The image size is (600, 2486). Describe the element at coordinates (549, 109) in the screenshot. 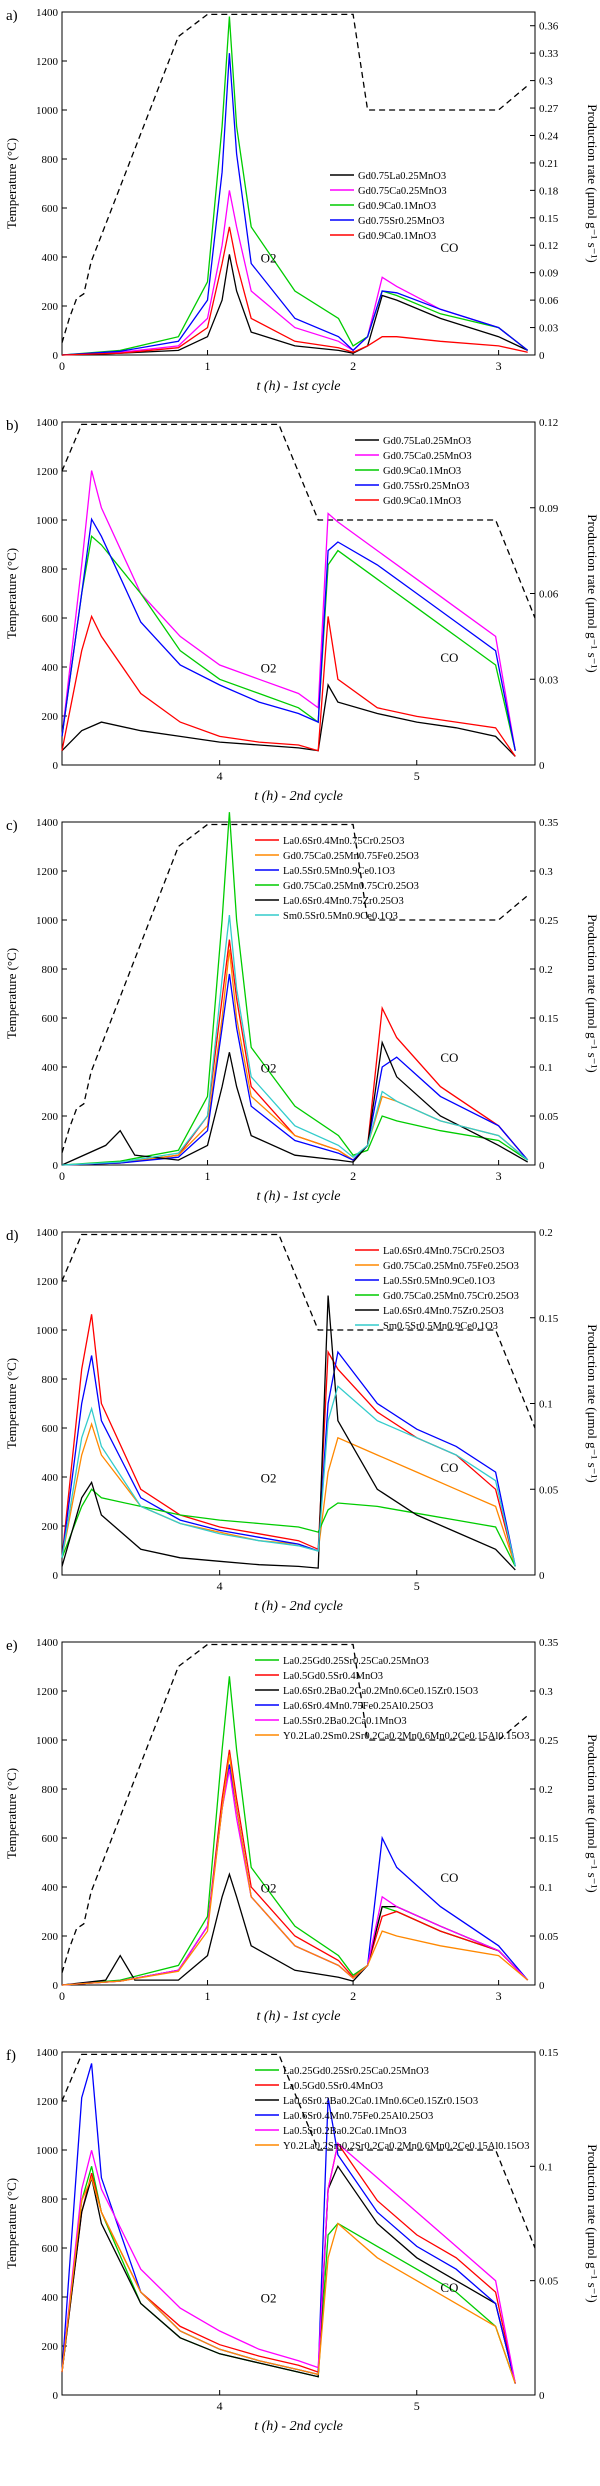

I see `right-tick-label: 0.27` at that location.